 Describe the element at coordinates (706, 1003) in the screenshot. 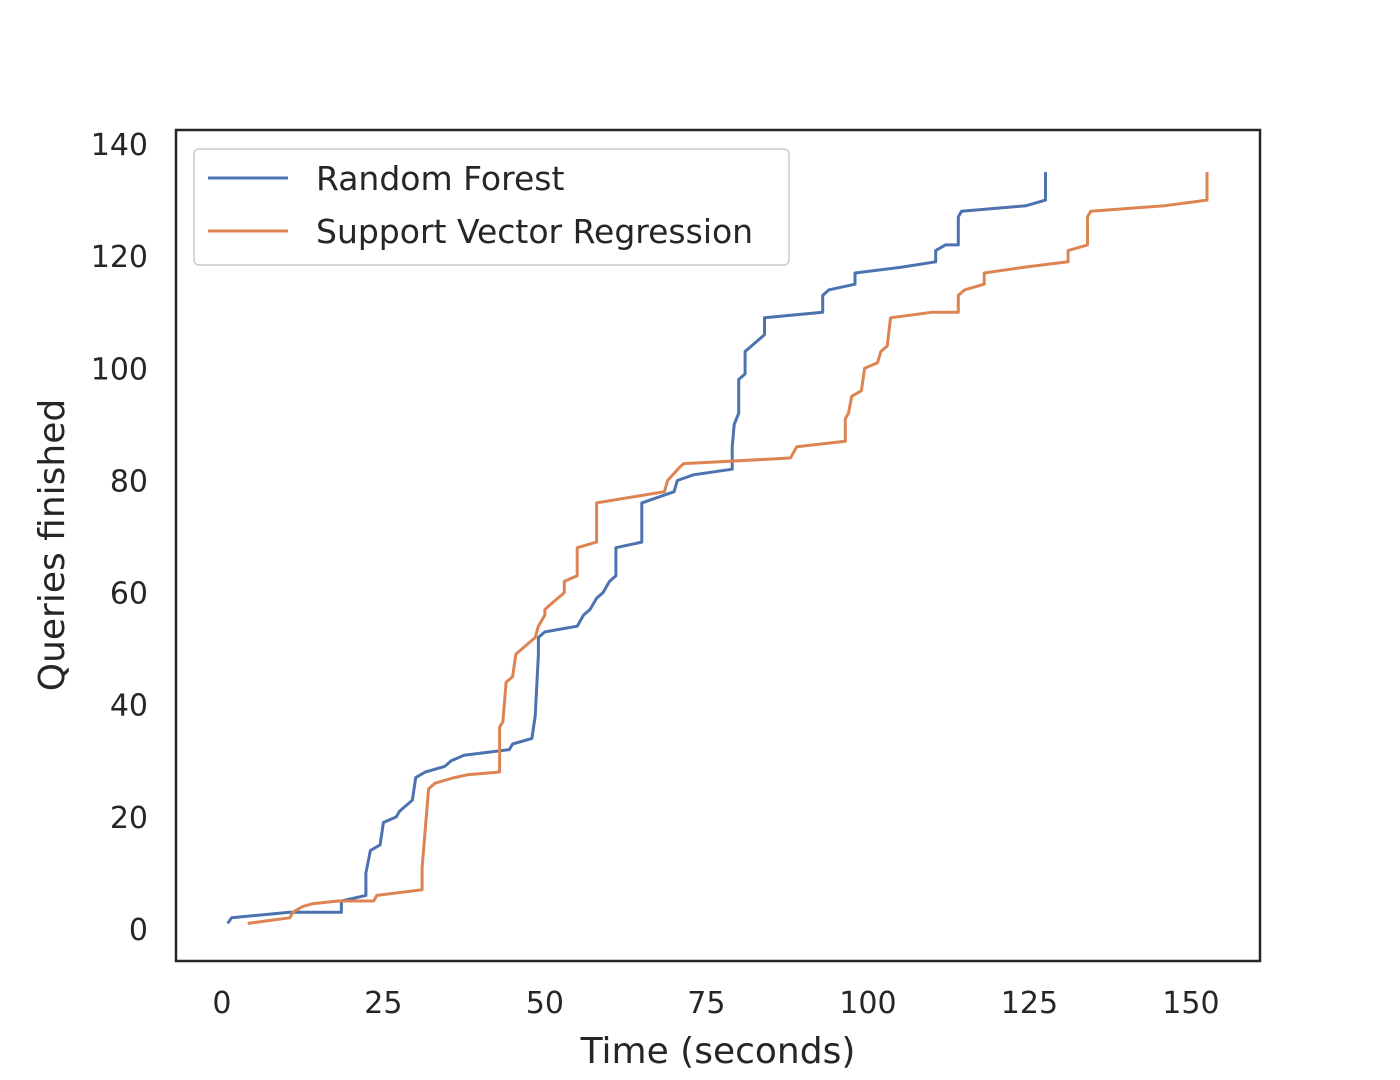

I see `x-tick-label: 75` at that location.